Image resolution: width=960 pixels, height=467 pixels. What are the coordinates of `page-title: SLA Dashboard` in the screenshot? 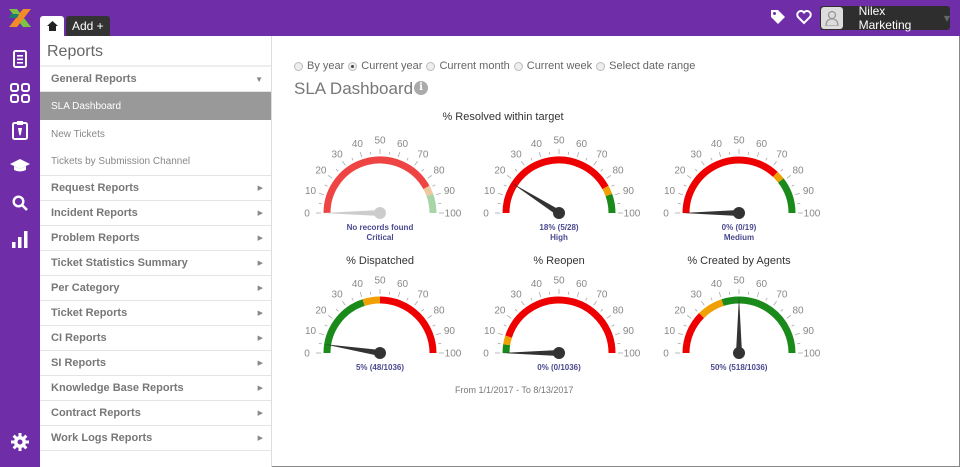 It's located at (354, 88).